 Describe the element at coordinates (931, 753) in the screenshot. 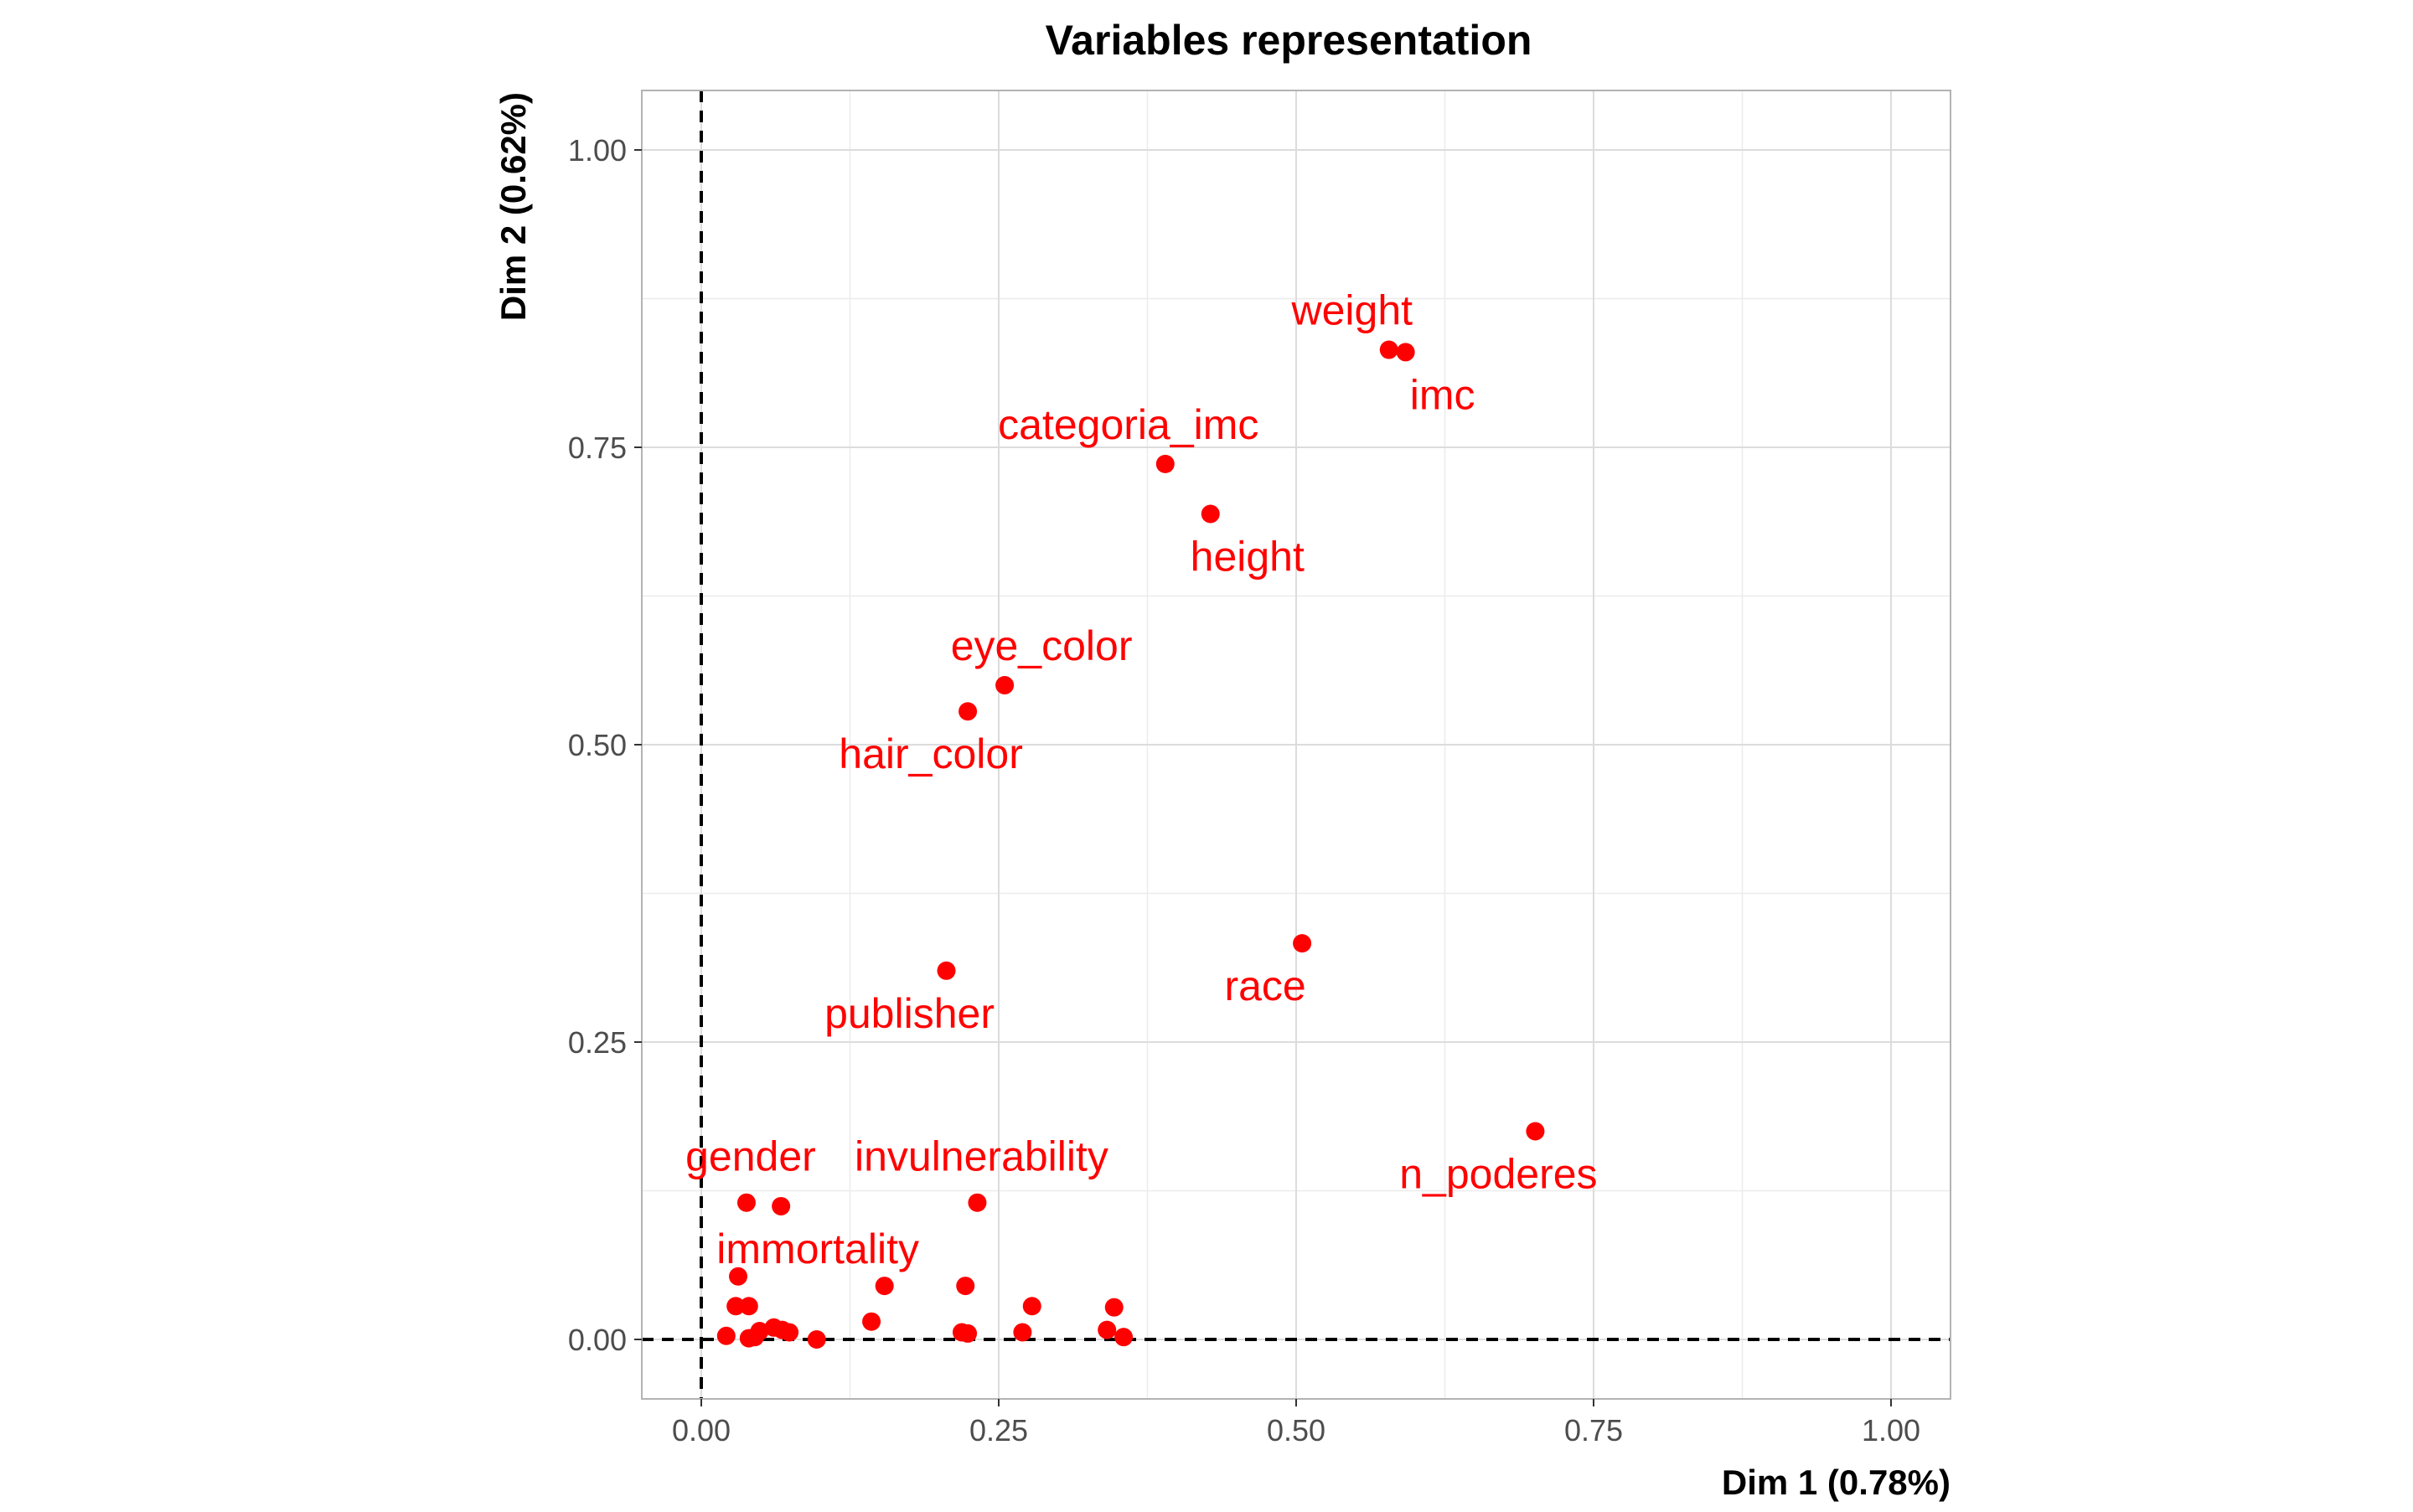

I see `point-label-hair_color: hair_color` at that location.